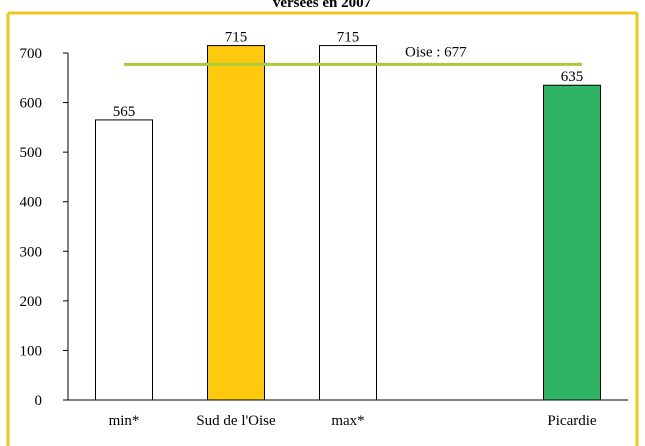  I want to click on y-tick-label: 400, so click(31, 203).